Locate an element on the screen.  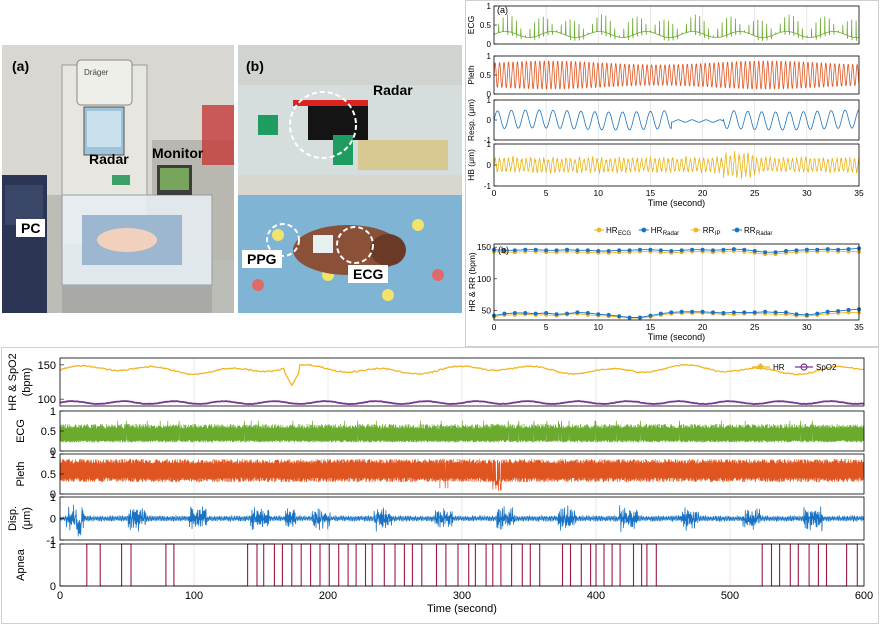
panel-b-xtick-label: 20 is located at coordinates (703, 327).